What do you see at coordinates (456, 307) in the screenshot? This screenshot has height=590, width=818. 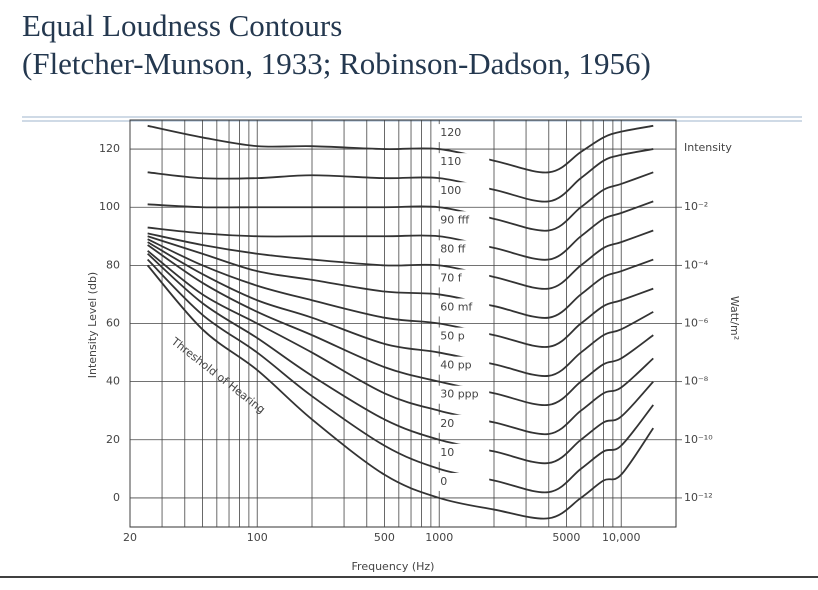 I see `contour-label: 60 mf` at bounding box center [456, 307].